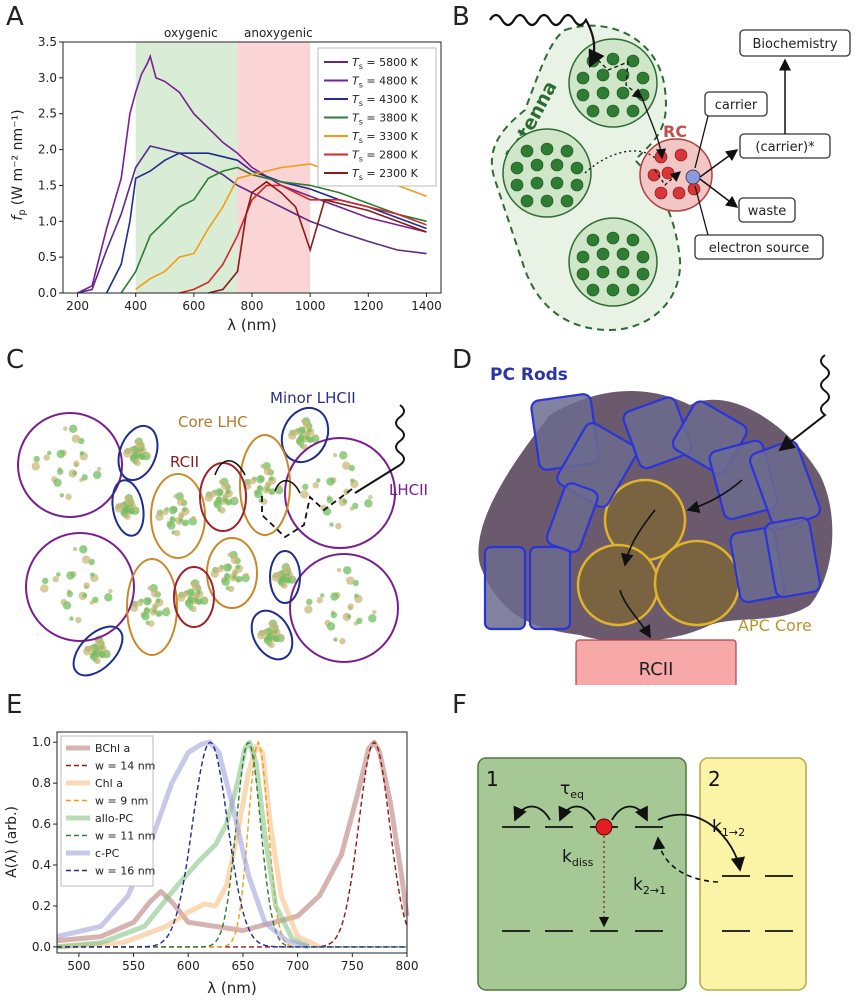 This screenshot has height=1000, width=861. Describe the element at coordinates (578, 858) in the screenshot. I see `k-diss-label: kdiss` at that location.